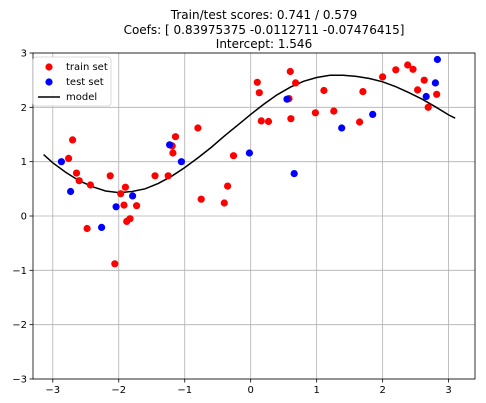 The height and width of the screenshot is (403, 486). I want to click on legend-label-train-set: train set, so click(87, 67).